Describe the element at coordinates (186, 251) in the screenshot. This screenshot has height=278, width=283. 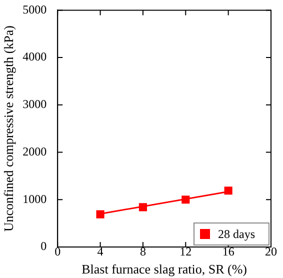
I see `x-tick-label: 12` at that location.